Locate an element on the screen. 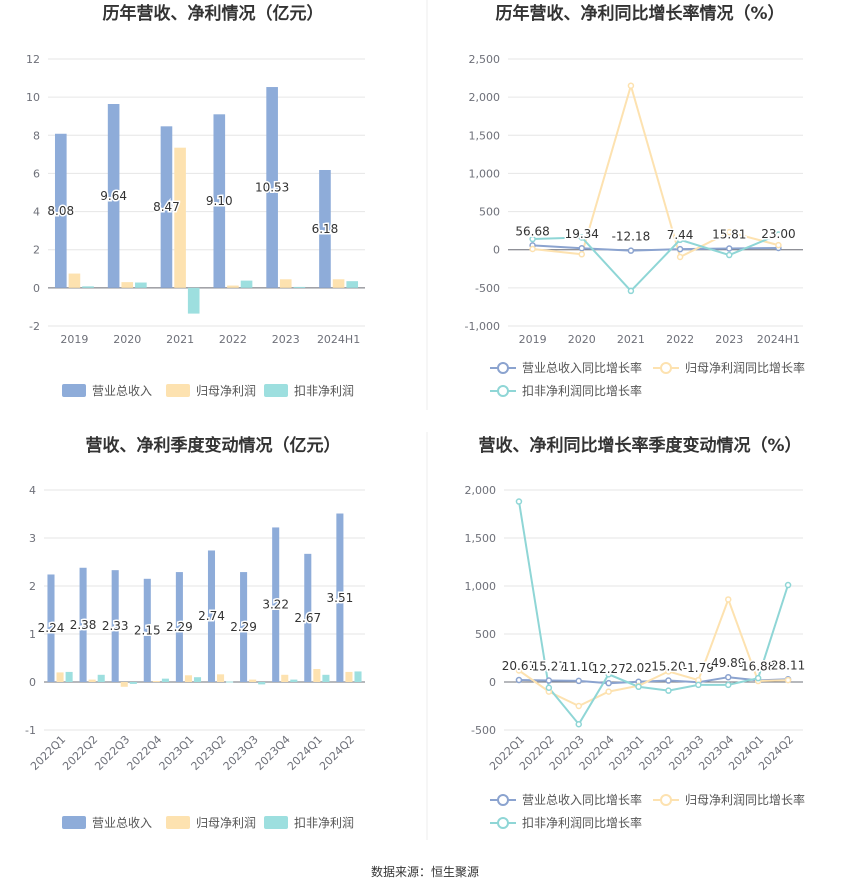 The height and width of the screenshot is (891, 850). y-tick-label: 2,000 is located at coordinates (481, 490).